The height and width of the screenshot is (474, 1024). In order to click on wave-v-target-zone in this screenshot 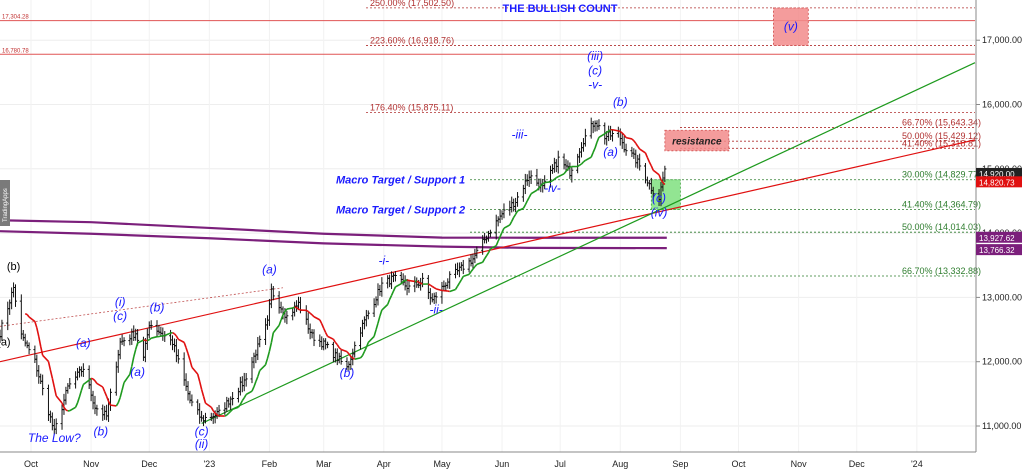, I will do `click(791, 26)`.